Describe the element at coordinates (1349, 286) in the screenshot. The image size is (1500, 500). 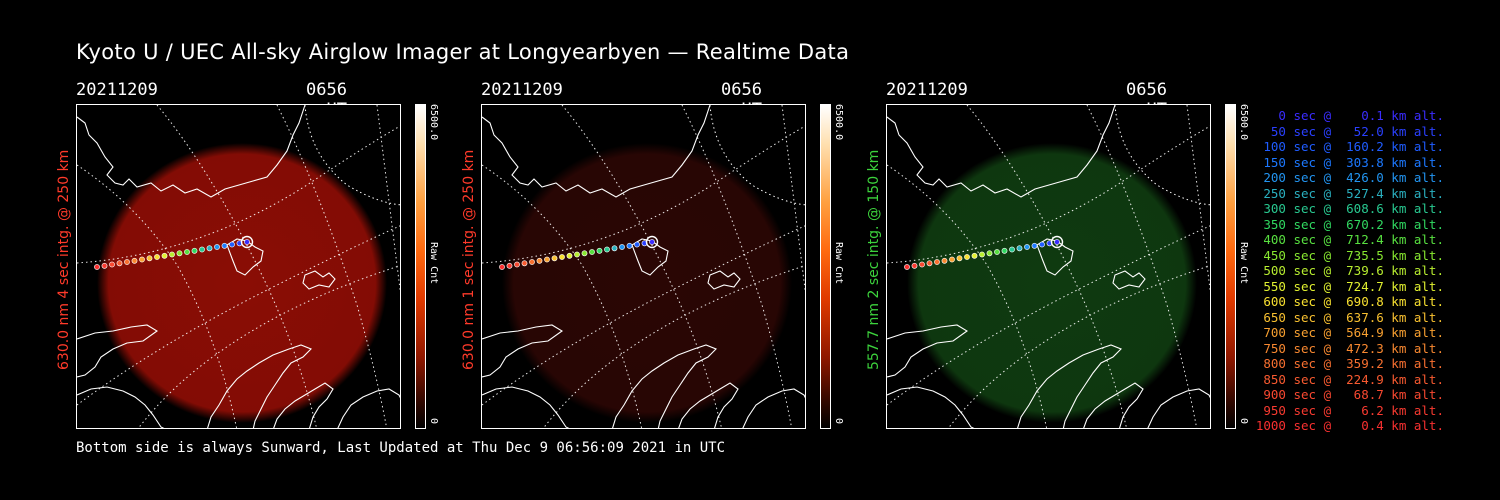
I see `legend-row: 550 sec @ 724.7 km alt.` at that location.